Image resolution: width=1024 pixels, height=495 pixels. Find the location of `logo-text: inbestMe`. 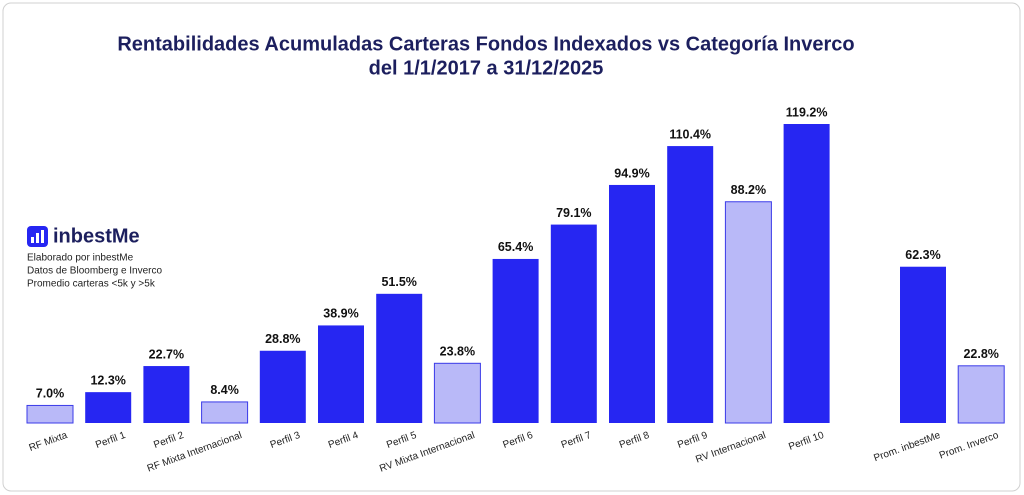

logo-text: inbestMe is located at coordinates (96, 236).